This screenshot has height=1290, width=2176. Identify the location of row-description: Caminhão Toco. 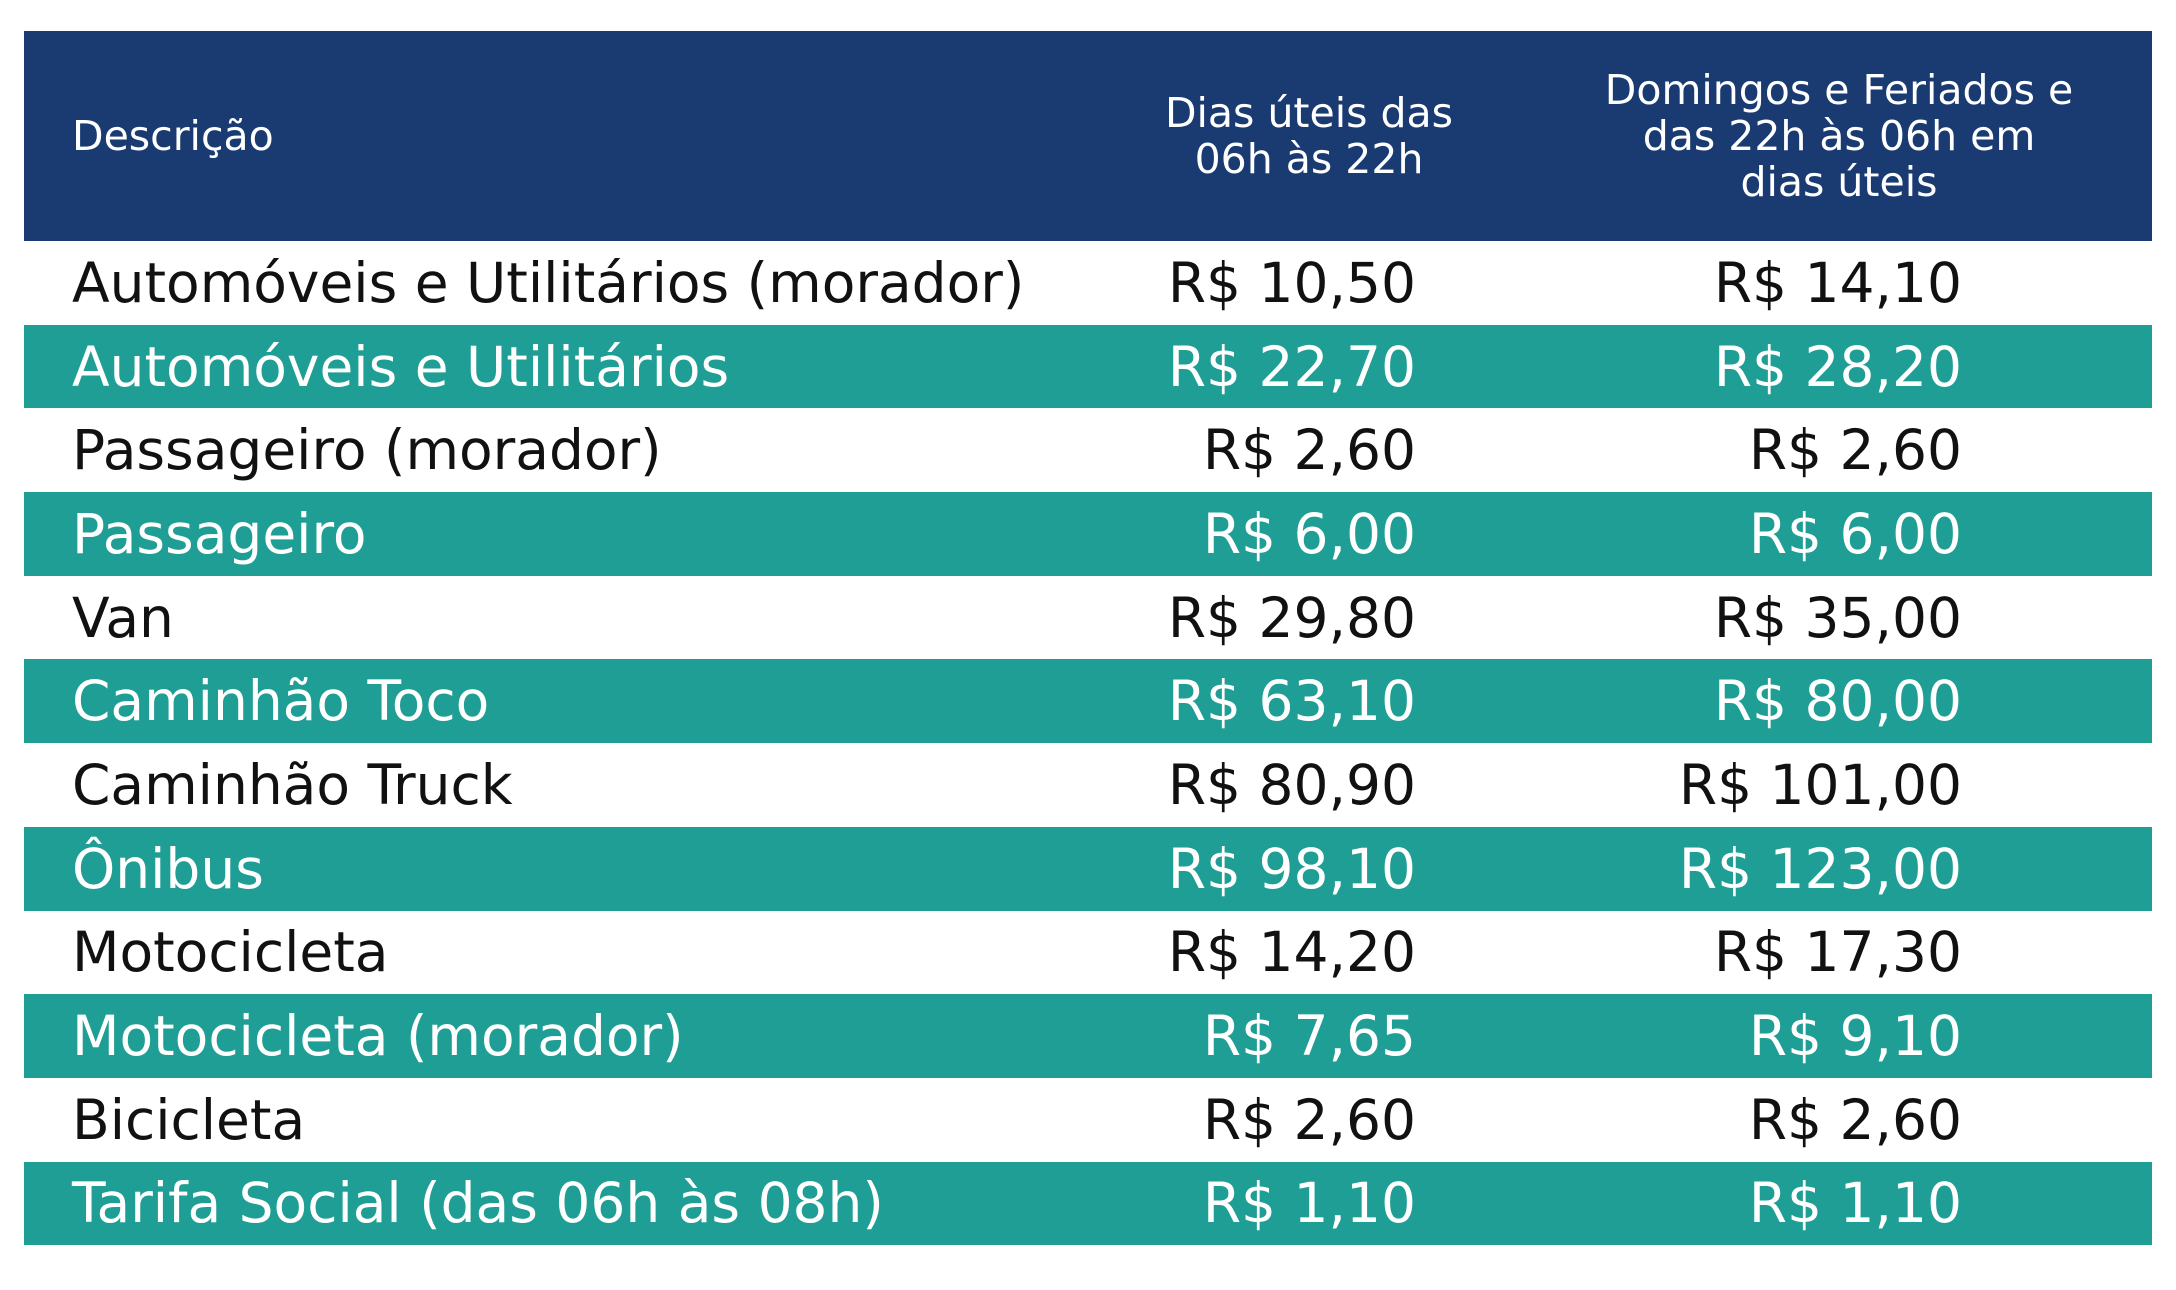
(281, 701).